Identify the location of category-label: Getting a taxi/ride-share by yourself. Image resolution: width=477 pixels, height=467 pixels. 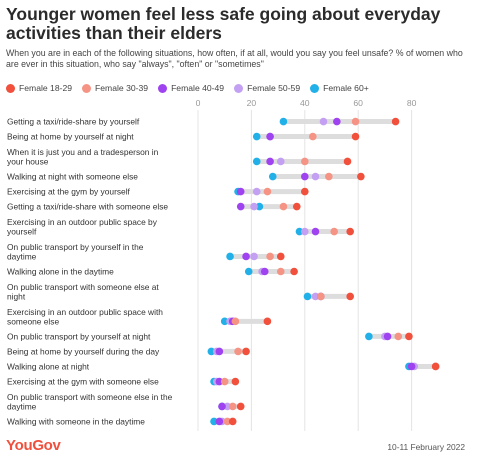
(73, 122).